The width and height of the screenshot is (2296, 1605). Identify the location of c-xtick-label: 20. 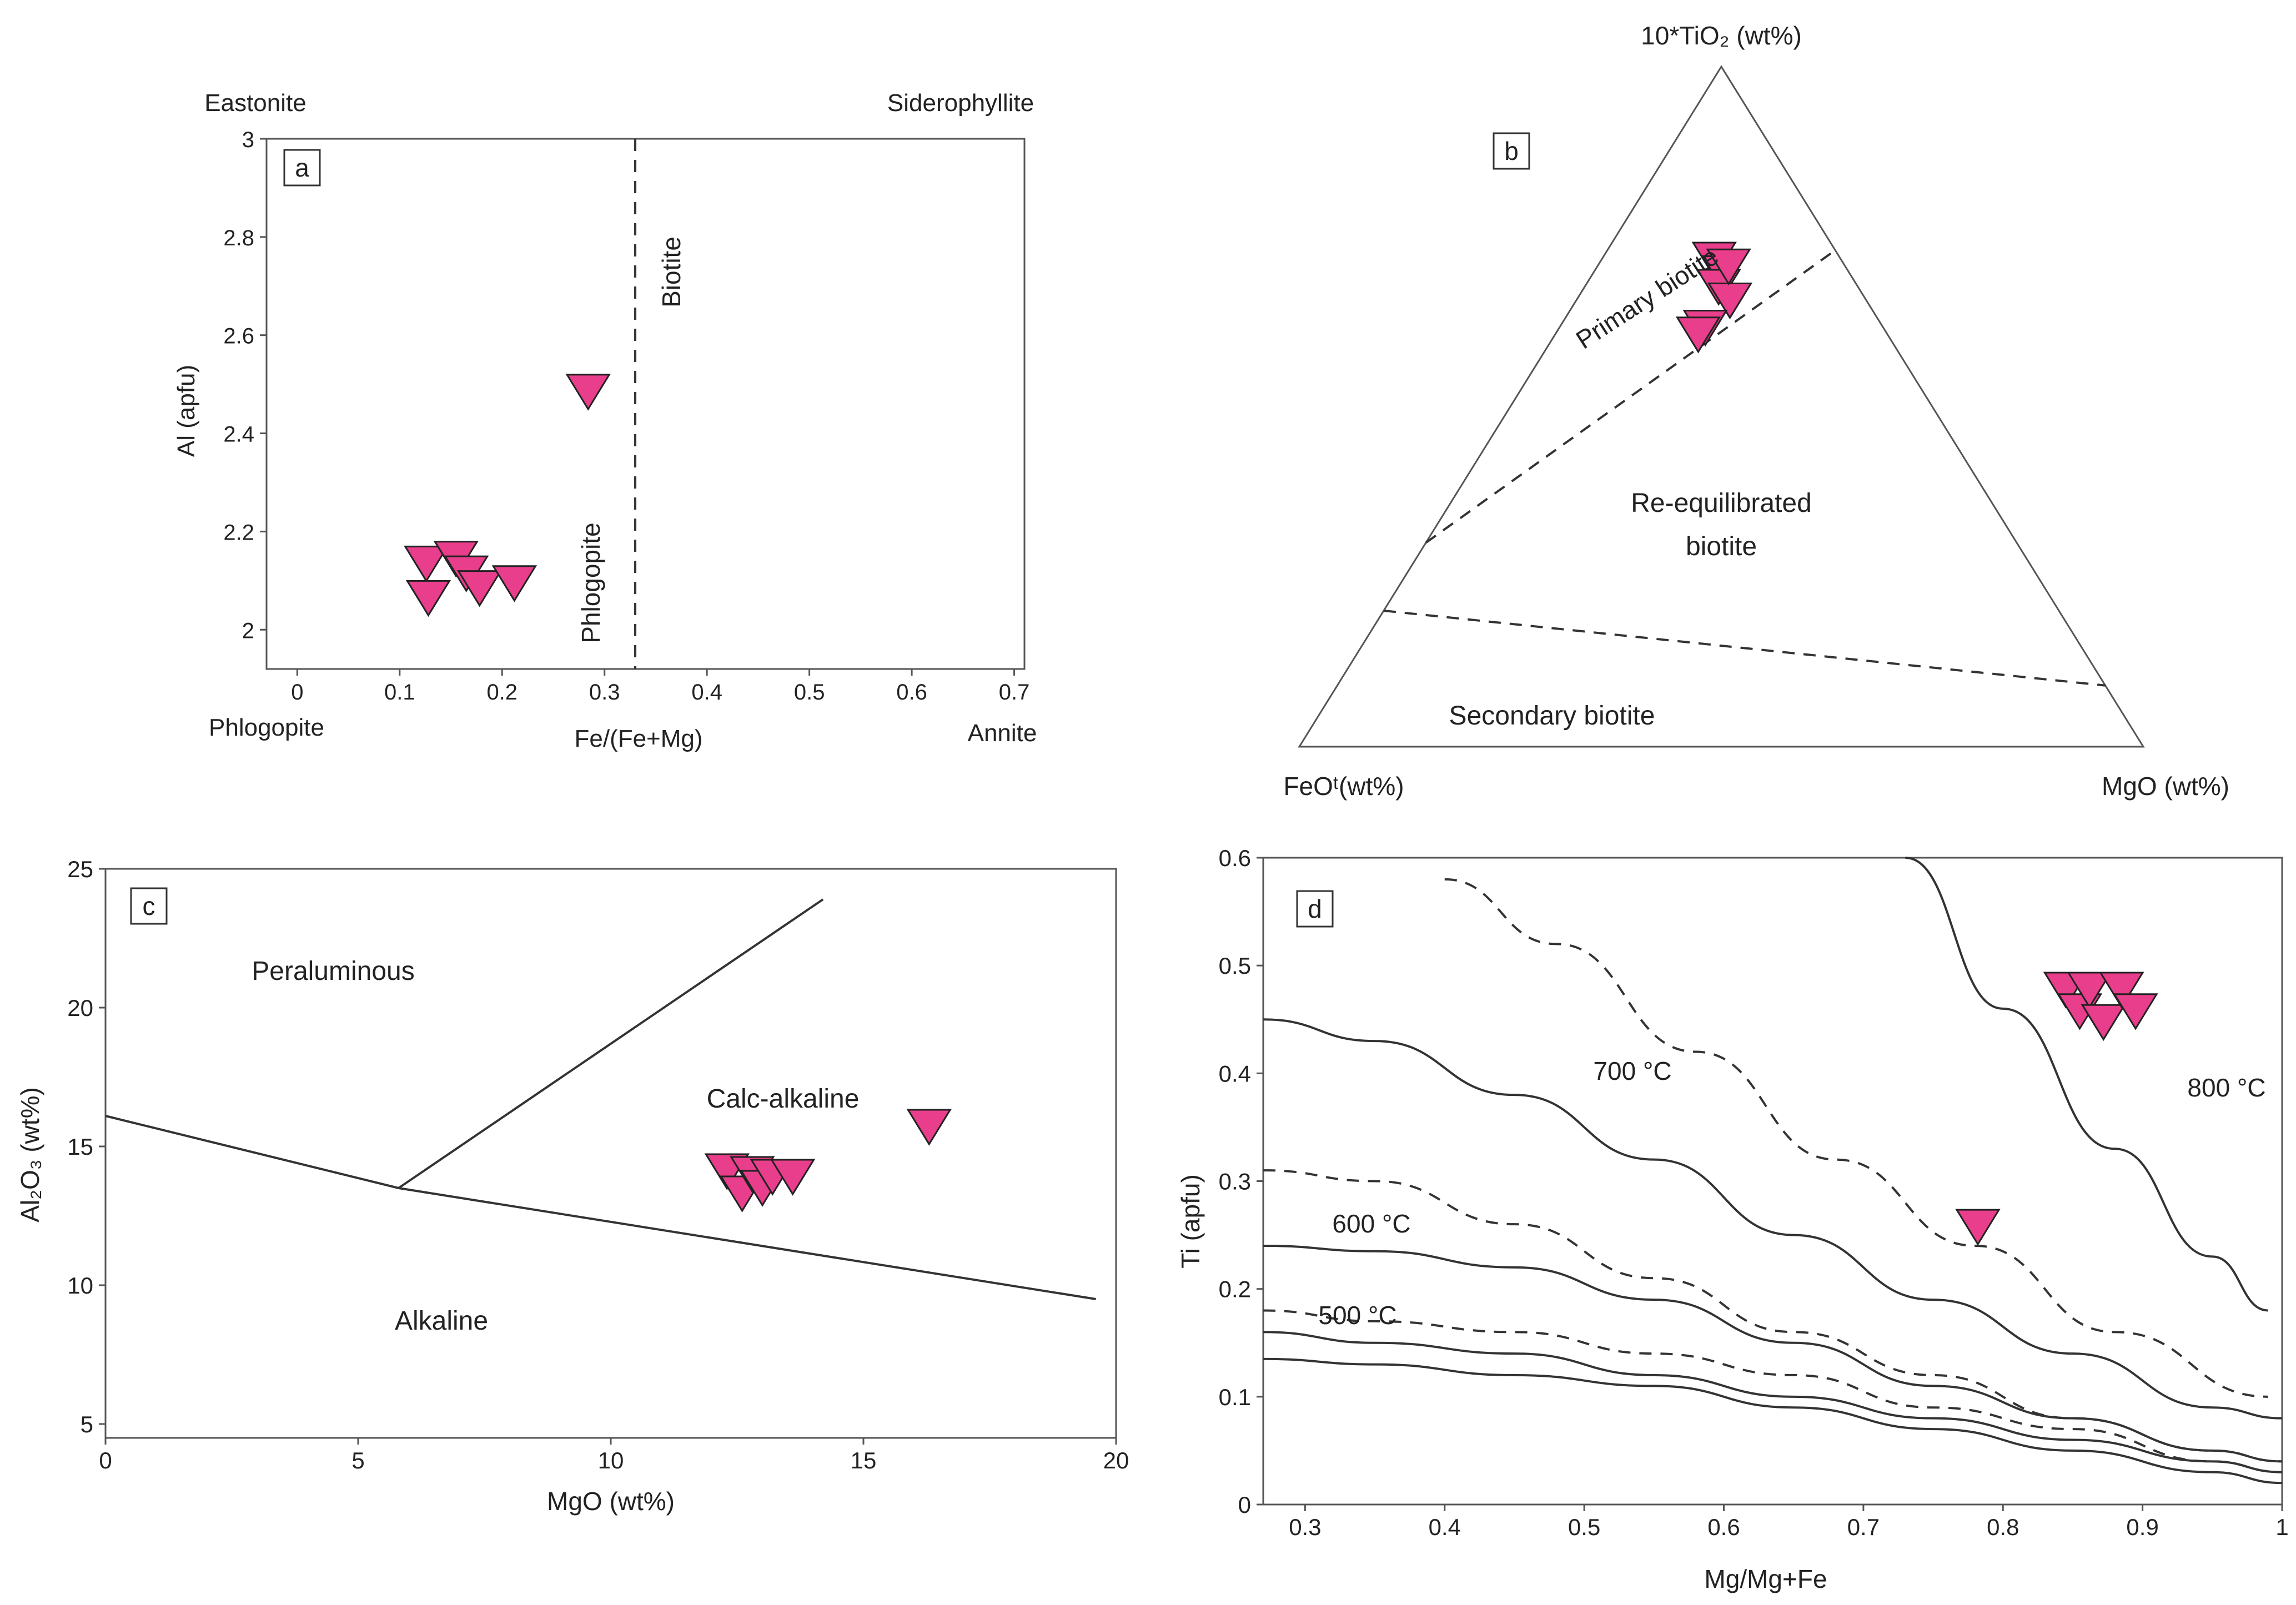
(1116, 1460).